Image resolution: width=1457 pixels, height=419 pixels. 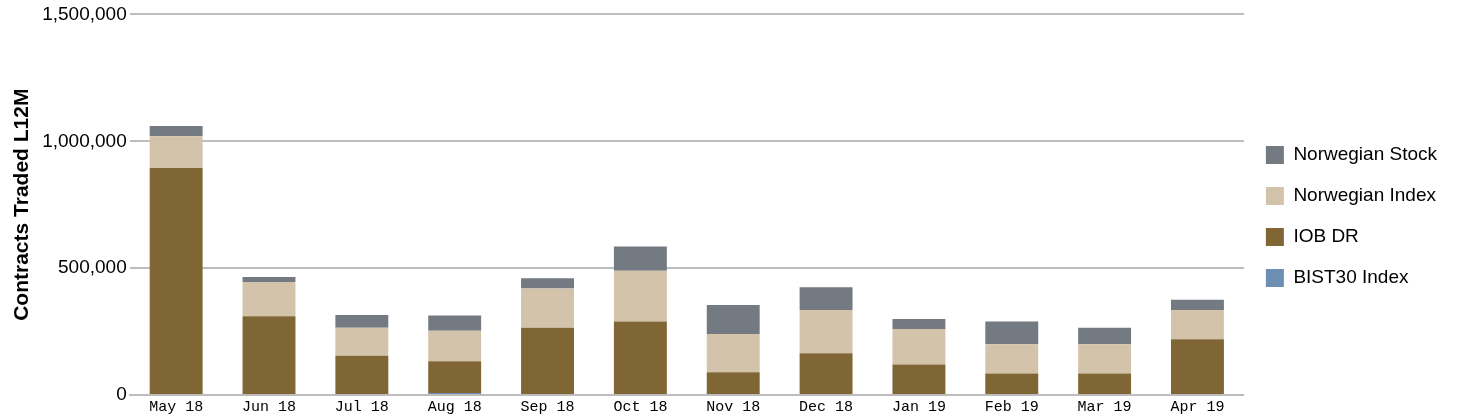 What do you see at coordinates (176, 407) in the screenshot?
I see `x-tick-label: May 18` at bounding box center [176, 407].